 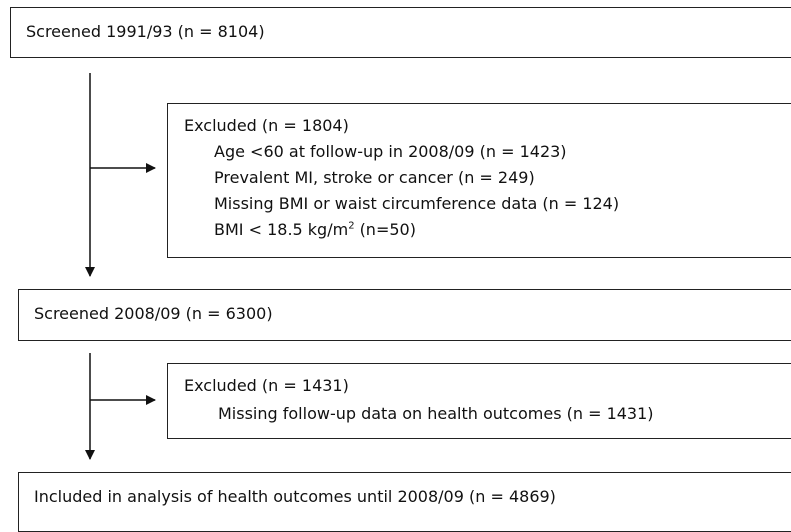 I want to click on box-text: Screened 1991/93 (n = 8104), so click(x=145, y=31).